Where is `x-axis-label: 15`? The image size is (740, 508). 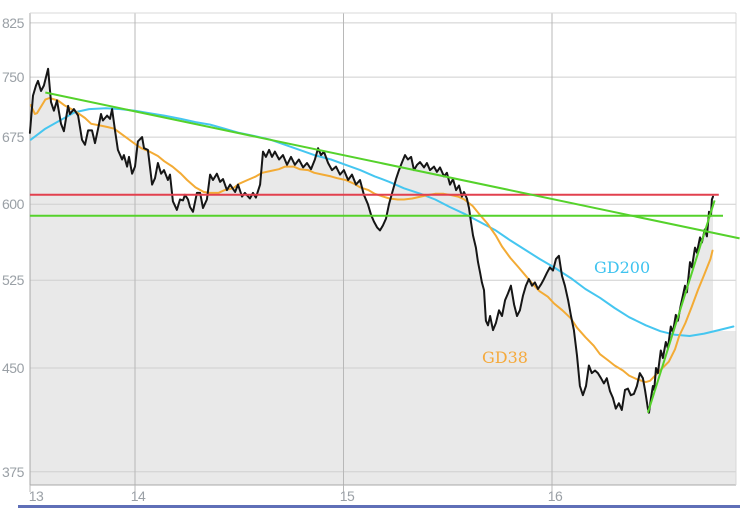
x-axis-label: 15 is located at coordinates (347, 496).